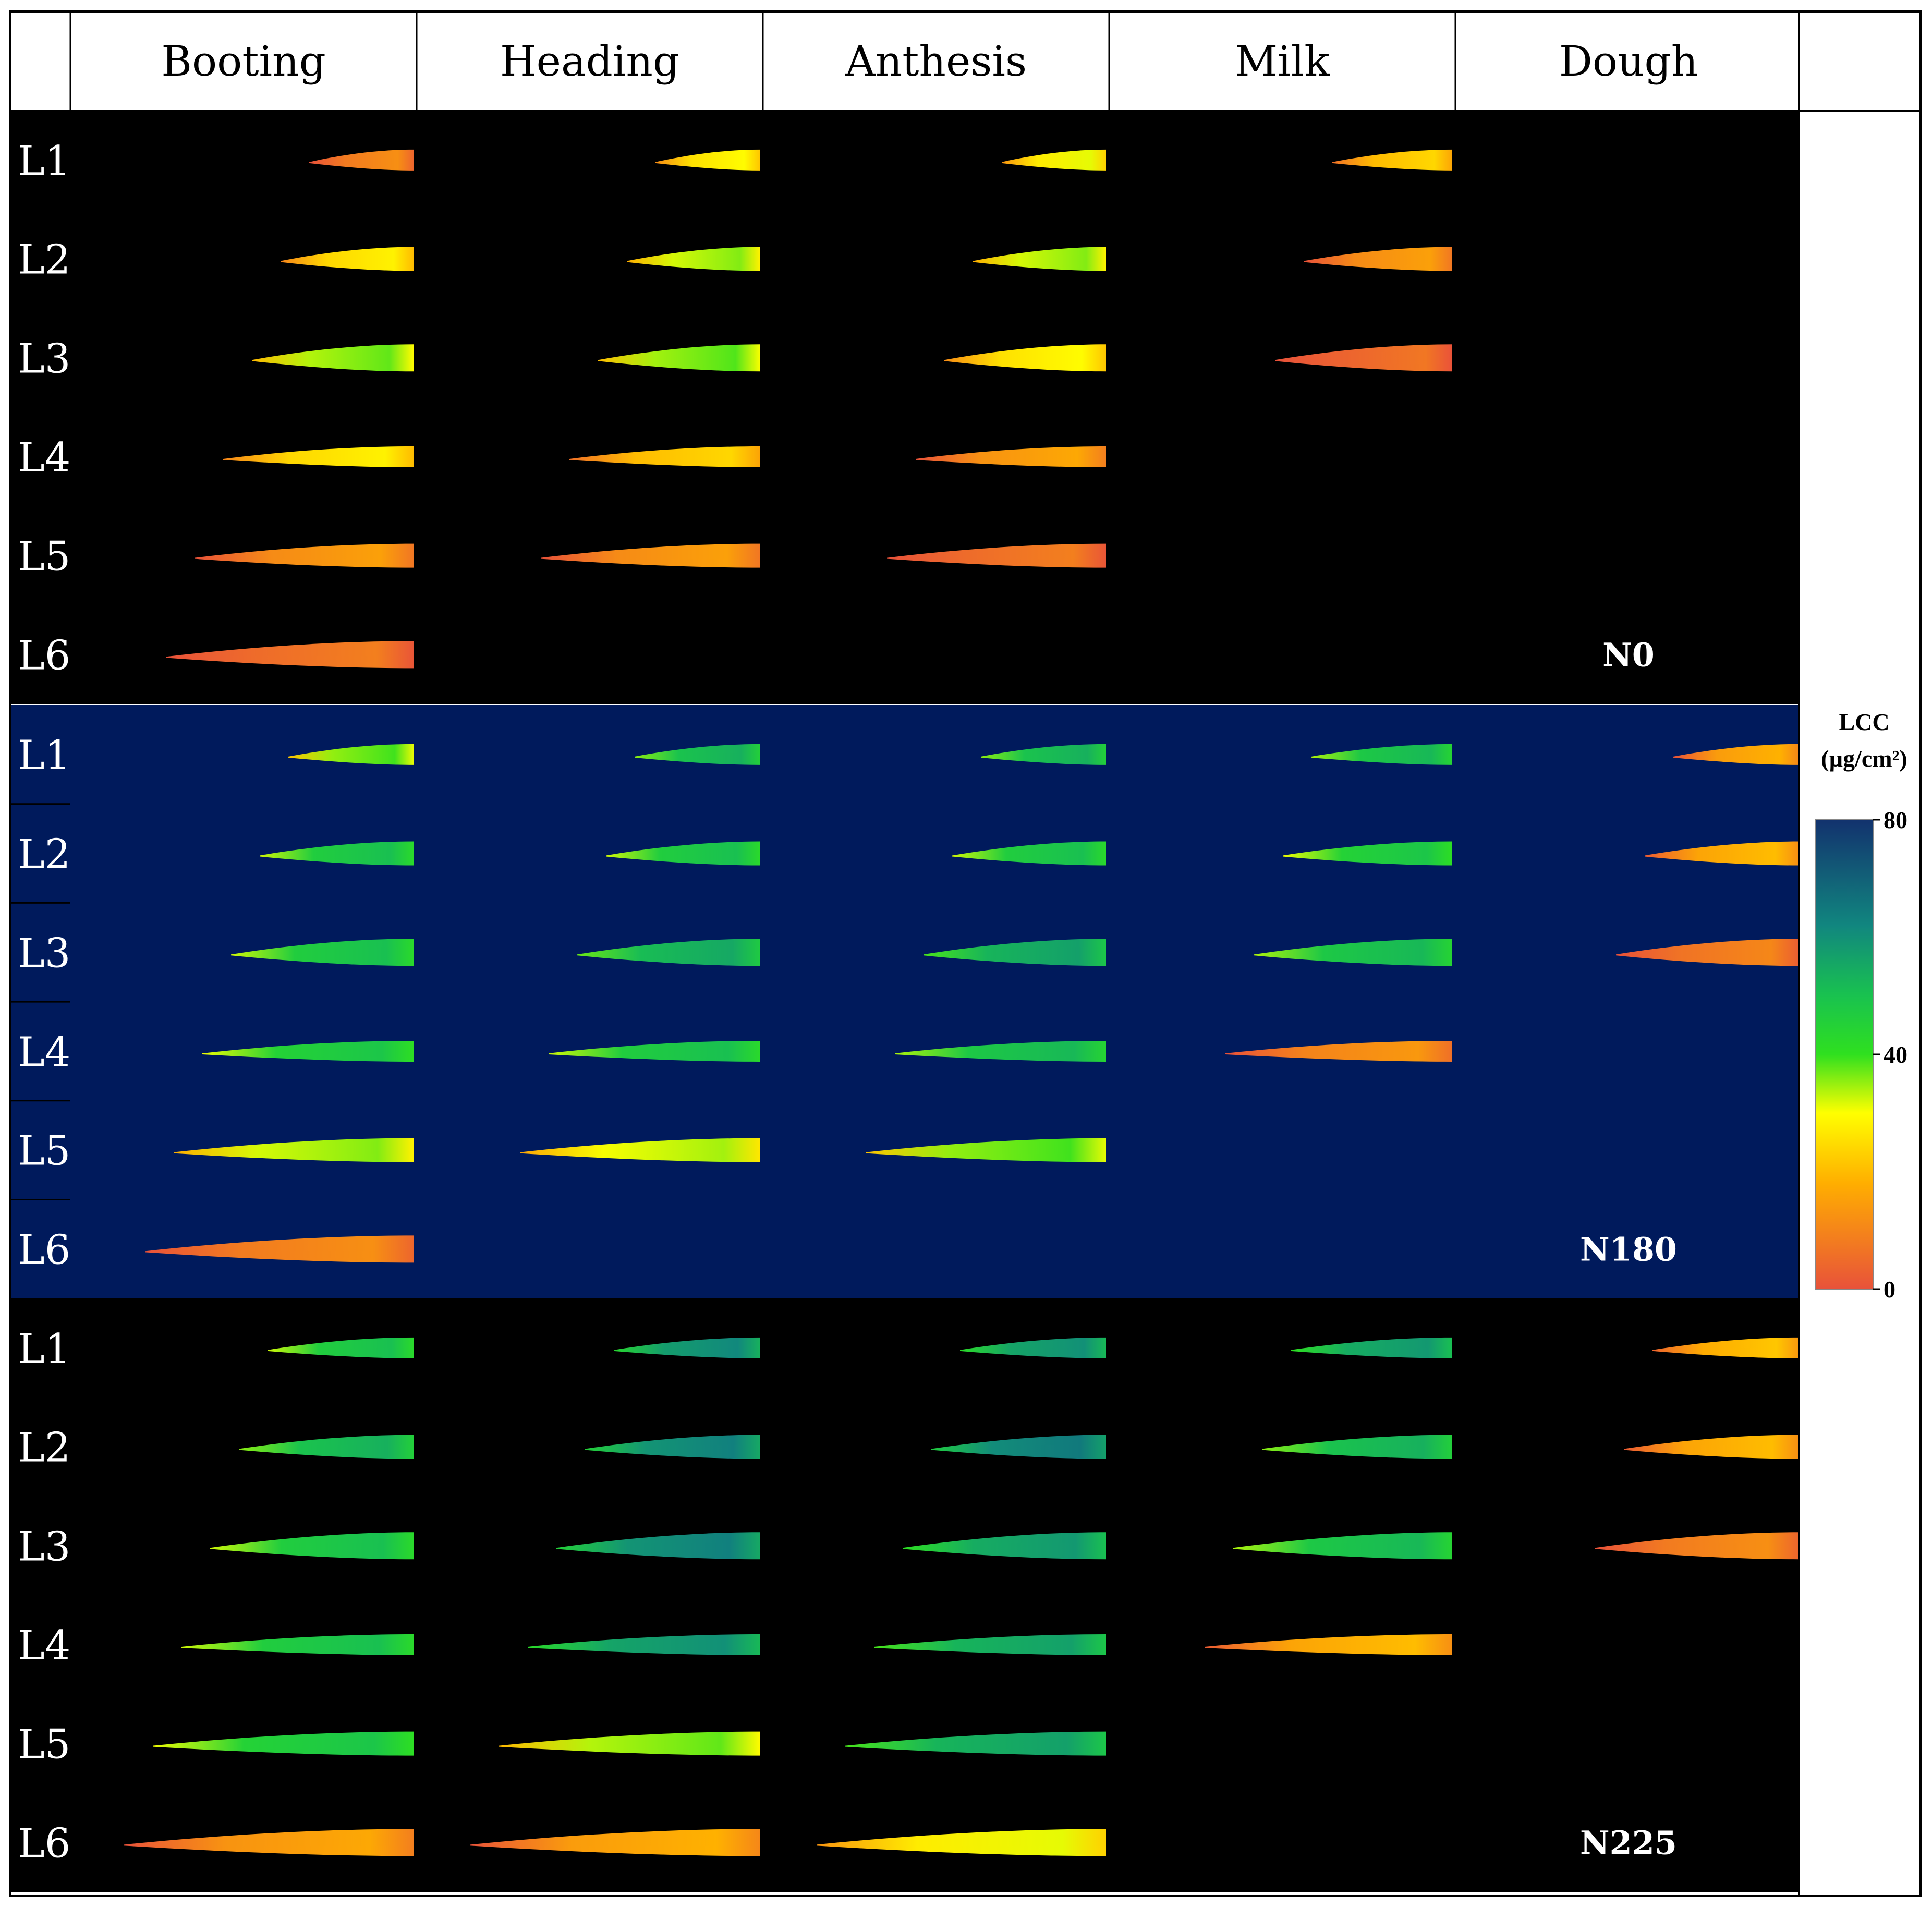 This screenshot has height=1907, width=1932. Describe the element at coordinates (1722, 853) in the screenshot. I see `leaf-n180-l2-dough` at that location.